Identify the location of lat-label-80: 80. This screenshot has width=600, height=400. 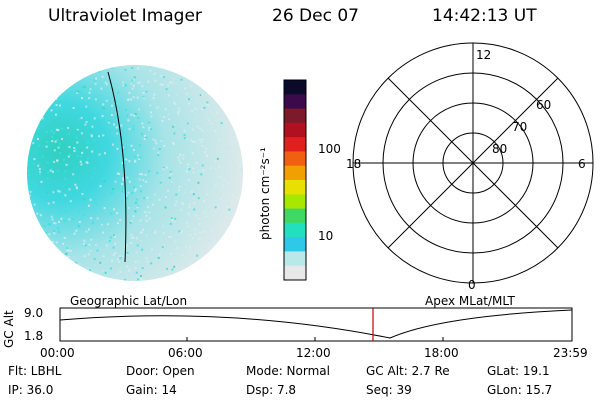
(500, 149).